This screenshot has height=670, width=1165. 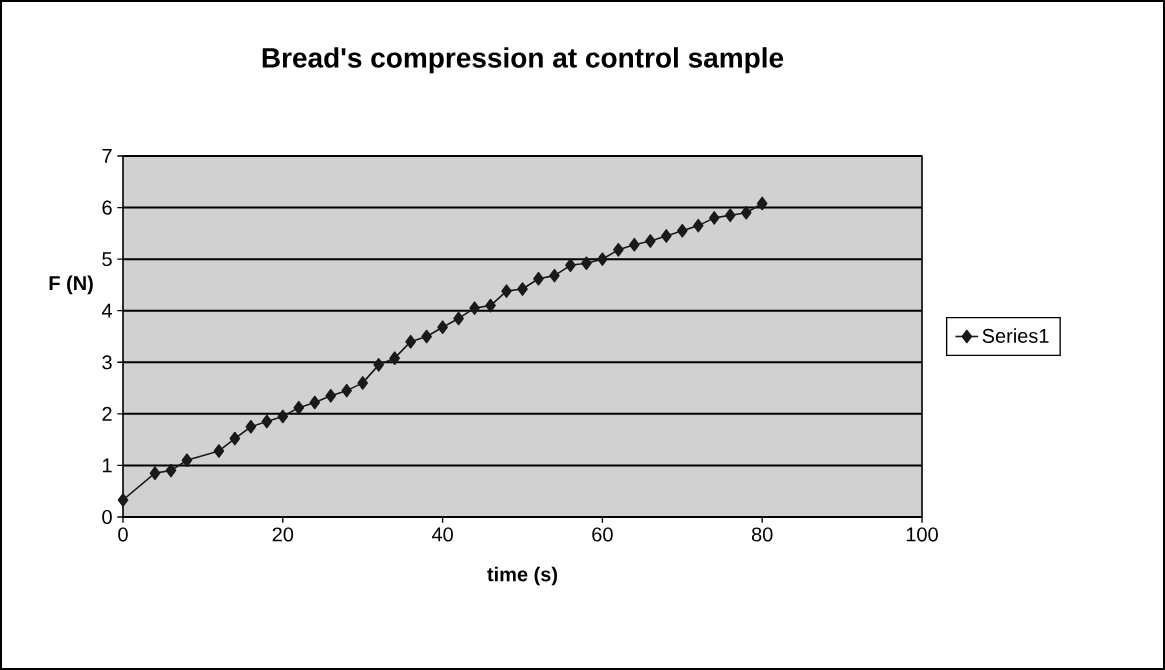 I want to click on y-tick-label: 3, so click(x=107, y=362).